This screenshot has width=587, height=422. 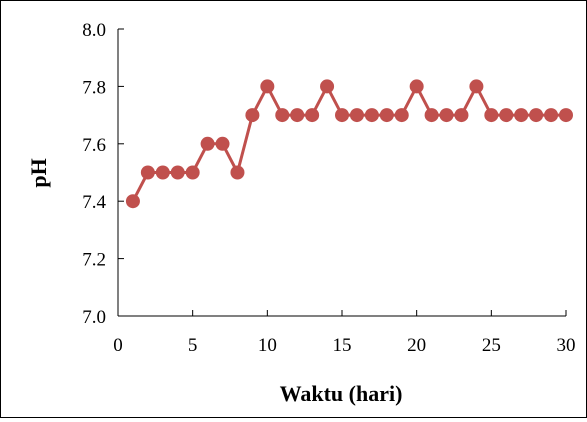 What do you see at coordinates (94, 202) in the screenshot?
I see `y-tick-label: 7.4` at bounding box center [94, 202].